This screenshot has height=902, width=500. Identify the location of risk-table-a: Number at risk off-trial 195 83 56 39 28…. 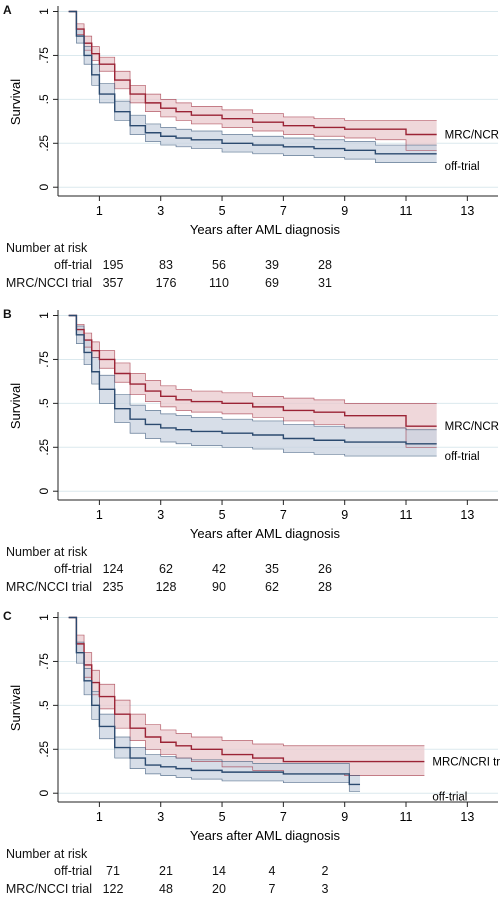
(250, 268).